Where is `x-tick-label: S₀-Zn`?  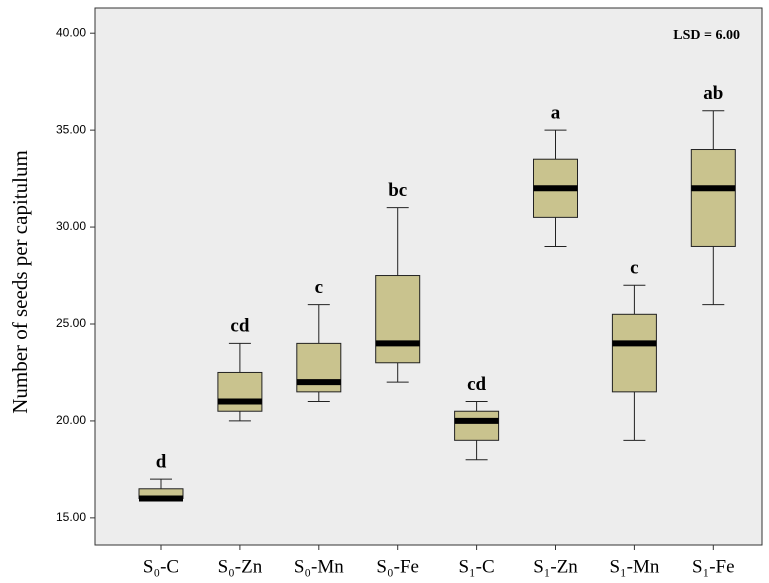
x-tick-label: S₀-Zn is located at coordinates (240, 566).